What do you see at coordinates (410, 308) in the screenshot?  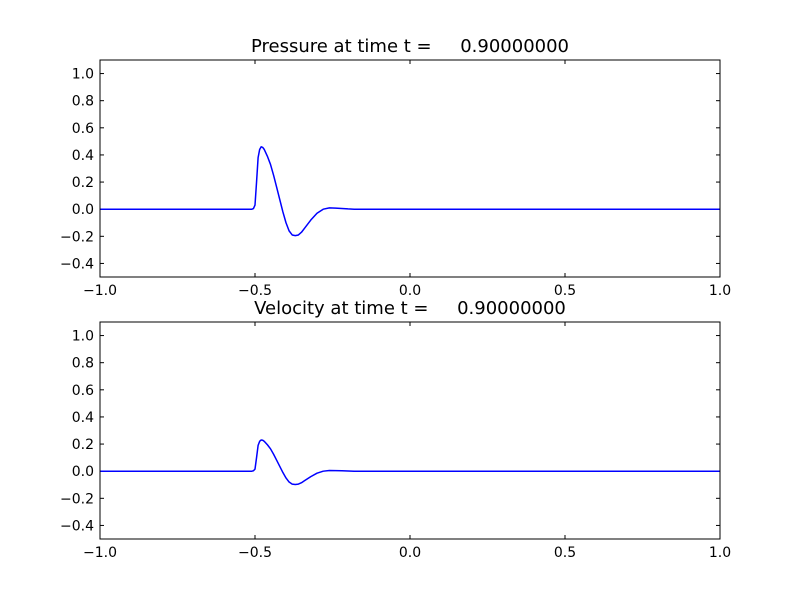 I see `chart-title: Velocity at time t = 0.90000000` at bounding box center [410, 308].